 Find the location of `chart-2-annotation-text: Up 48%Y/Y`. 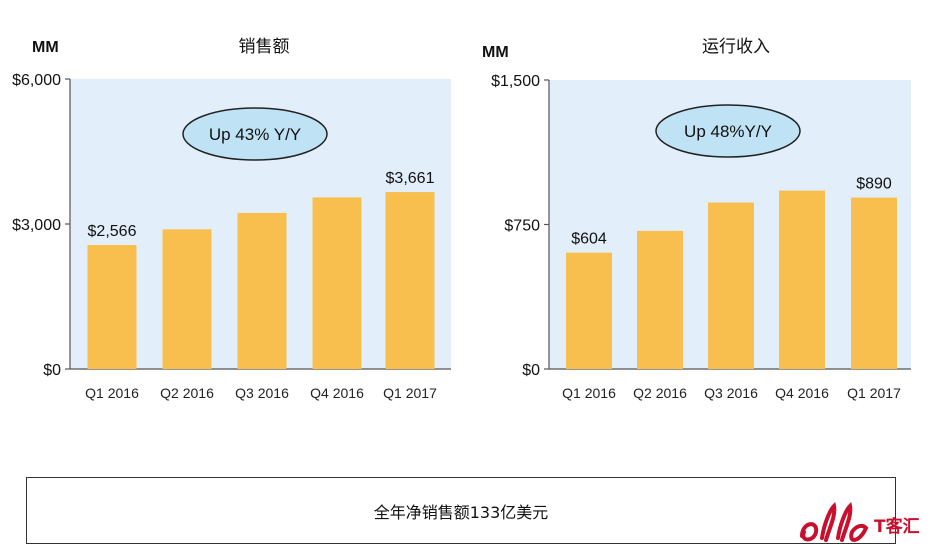

chart-2-annotation-text: Up 48%Y/Y is located at coordinates (728, 131).